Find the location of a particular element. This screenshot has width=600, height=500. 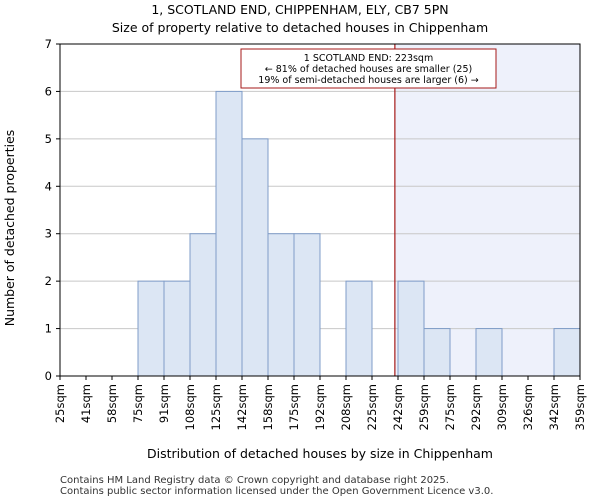

x-tick-label-275sqm: 275sqm is located at coordinates (450, 407).